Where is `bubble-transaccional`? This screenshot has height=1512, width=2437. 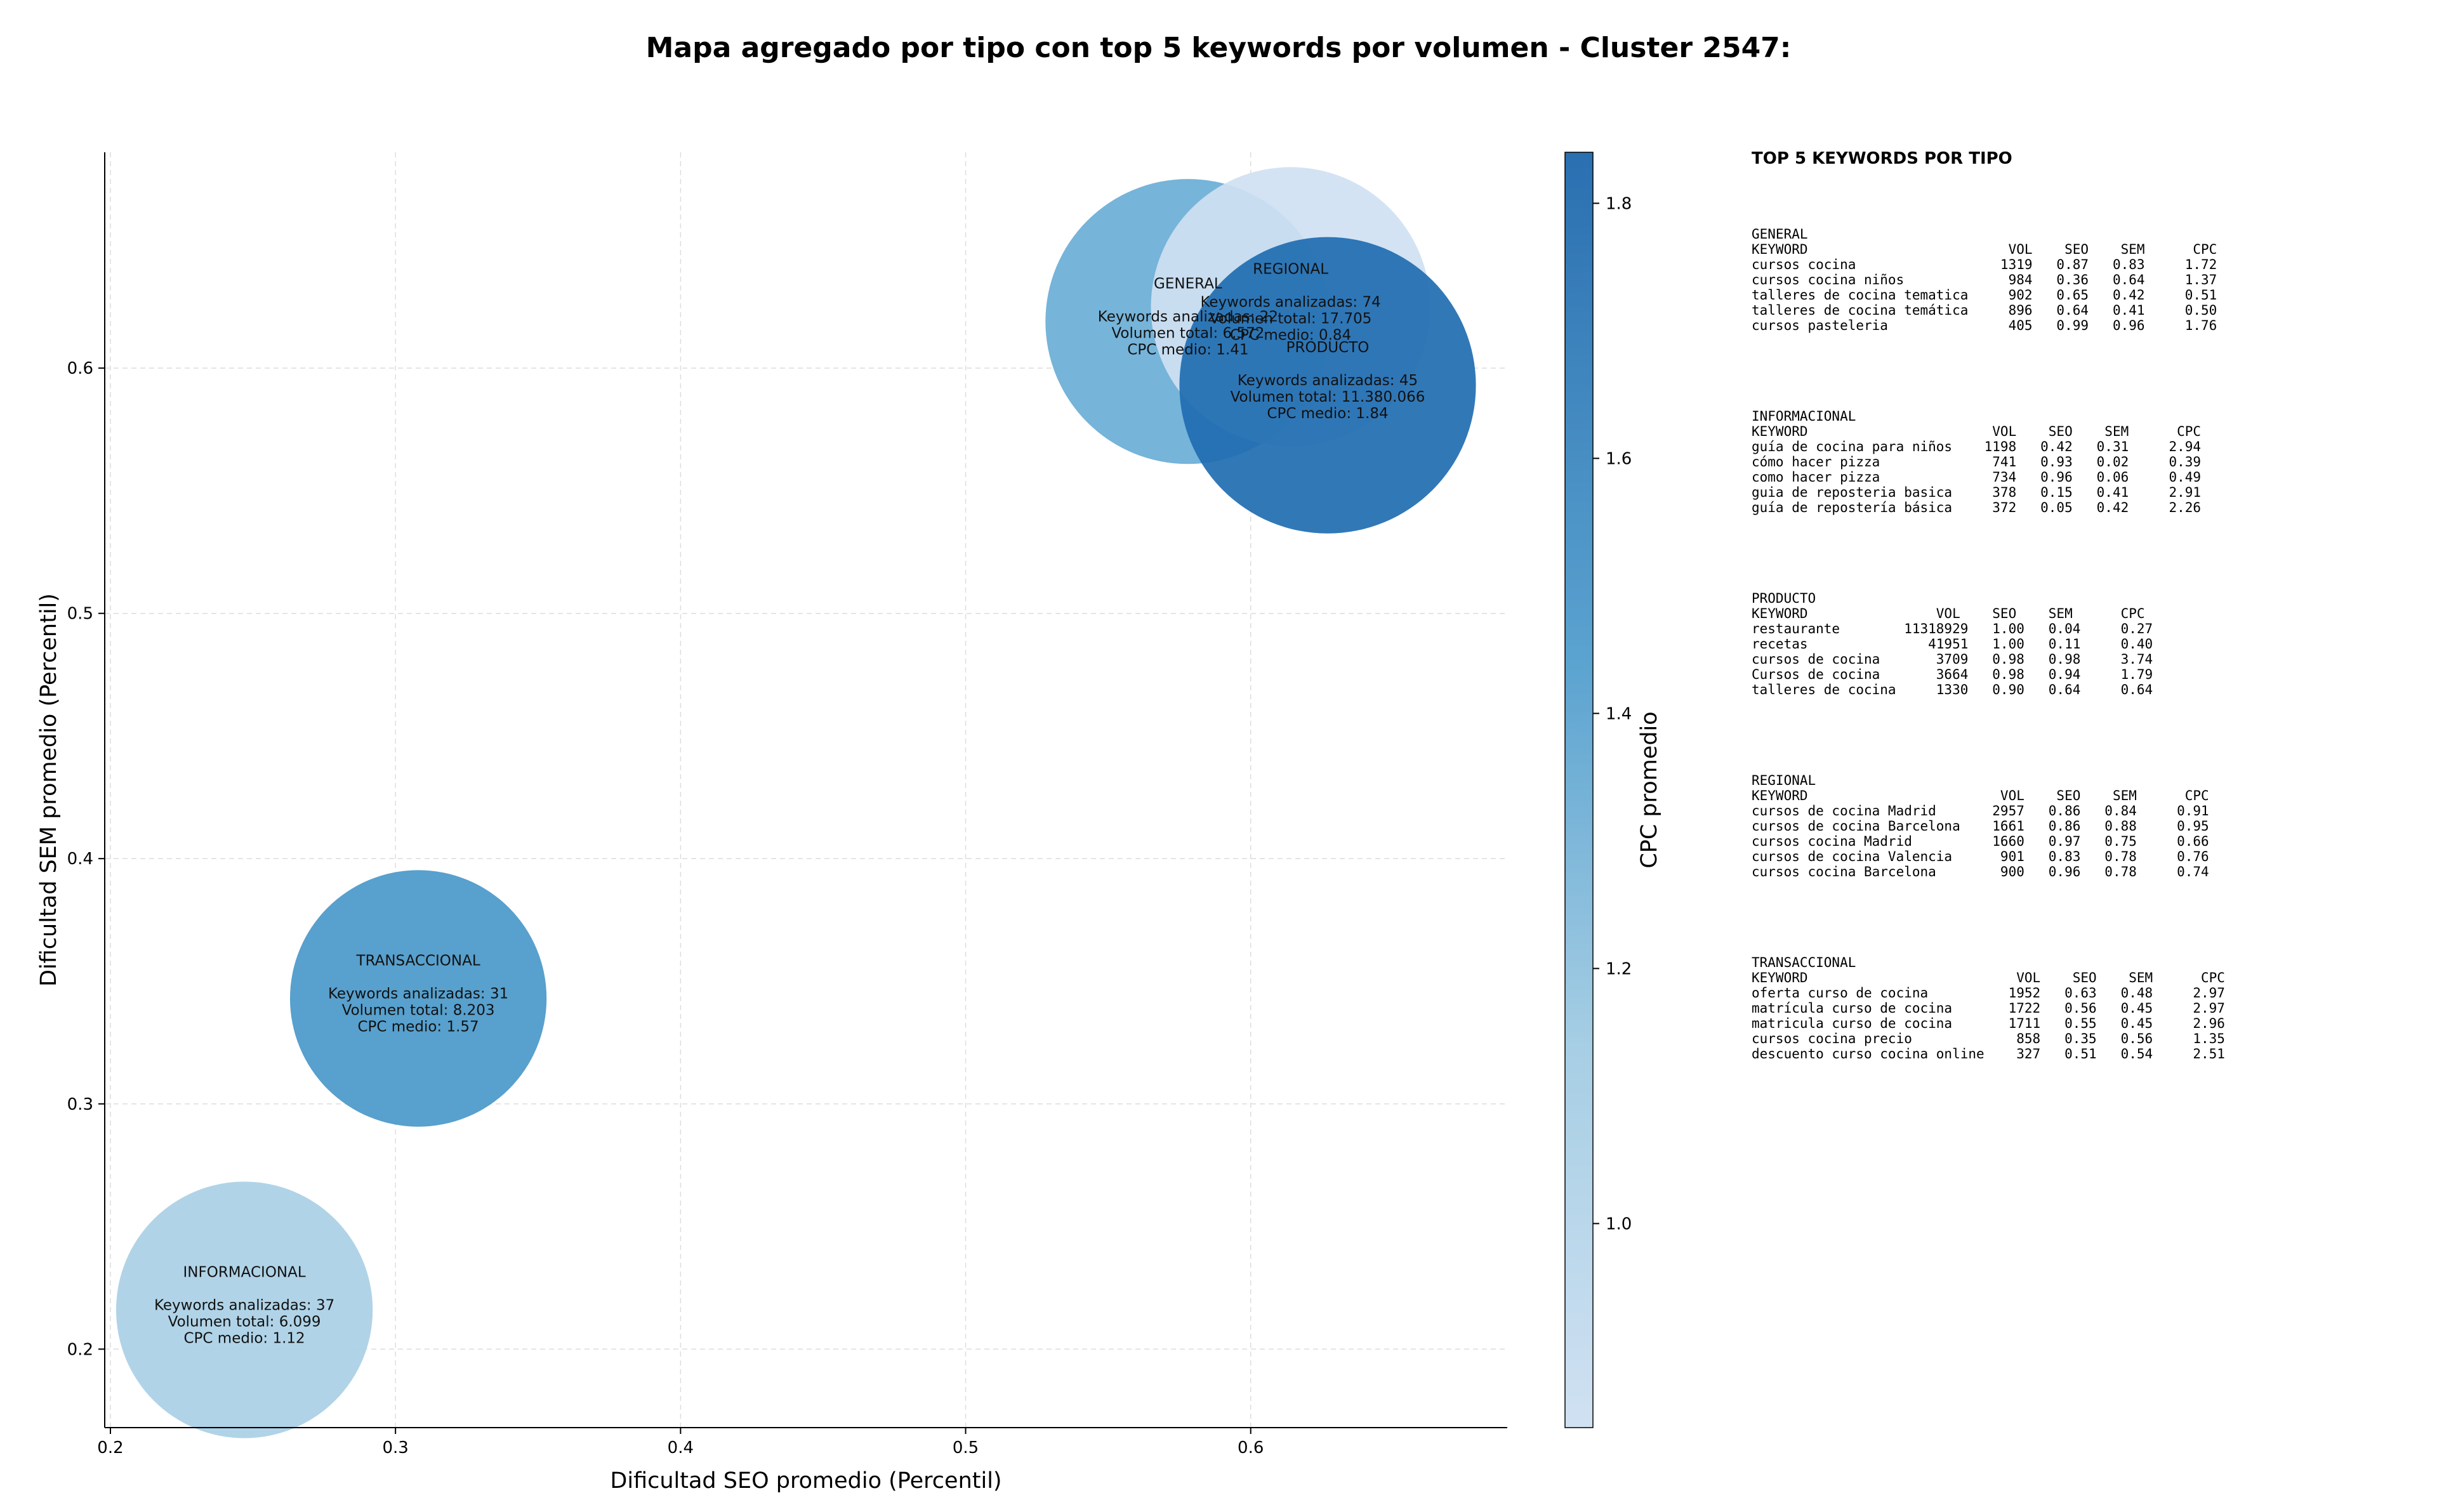
bubble-transaccional is located at coordinates (418, 999).